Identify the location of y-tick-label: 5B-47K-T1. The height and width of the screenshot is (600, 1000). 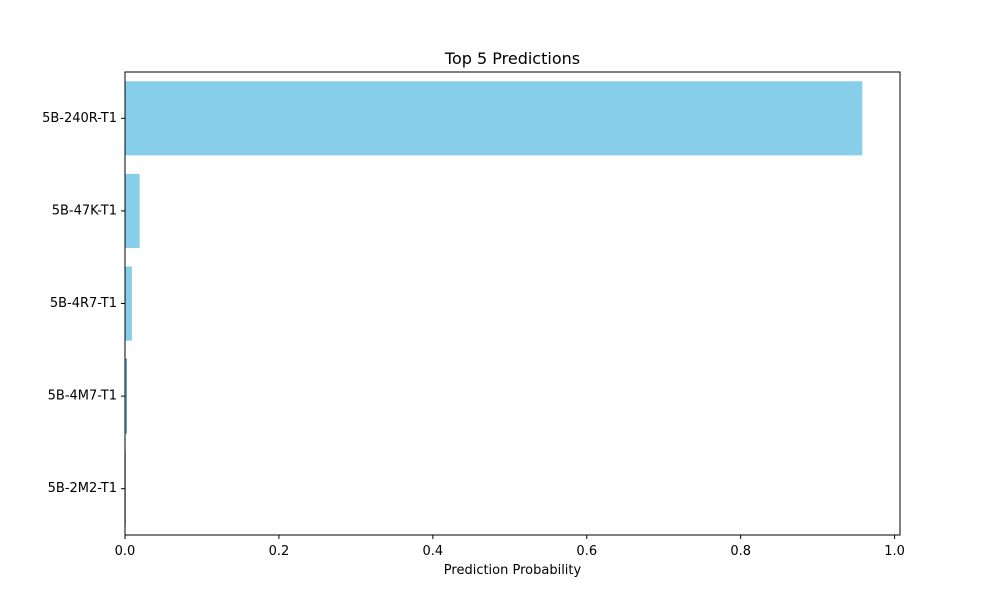
(84, 210).